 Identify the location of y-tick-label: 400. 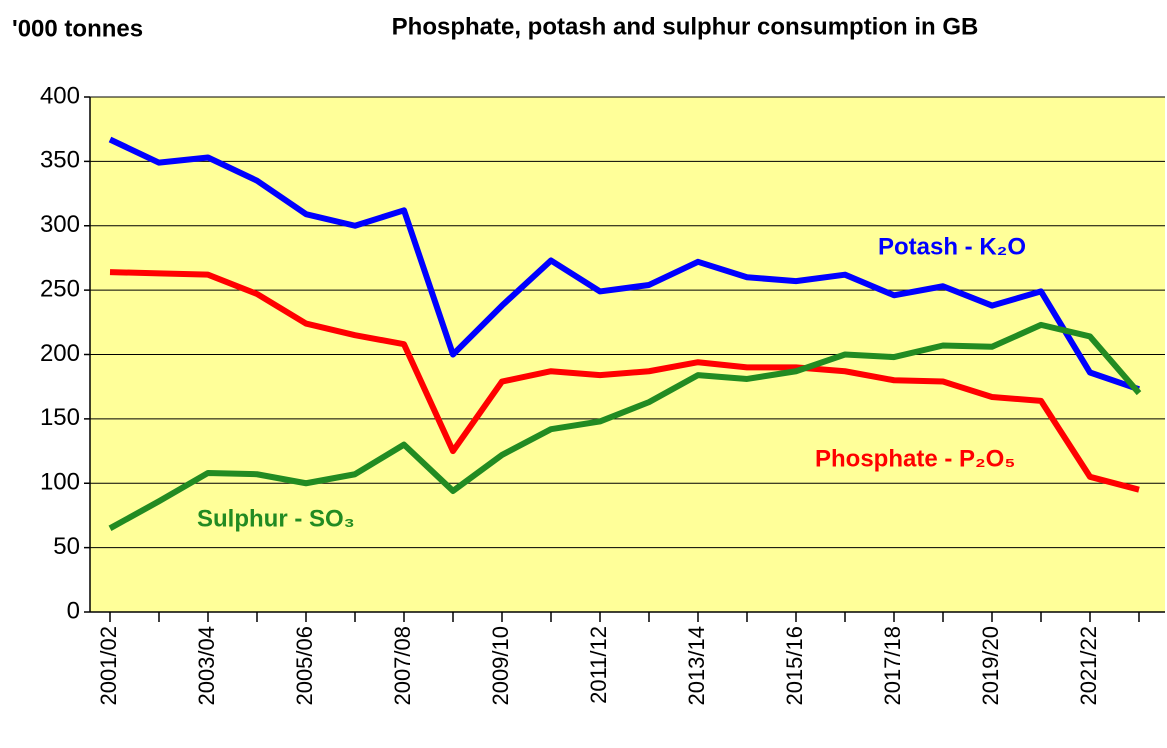
(60, 95).